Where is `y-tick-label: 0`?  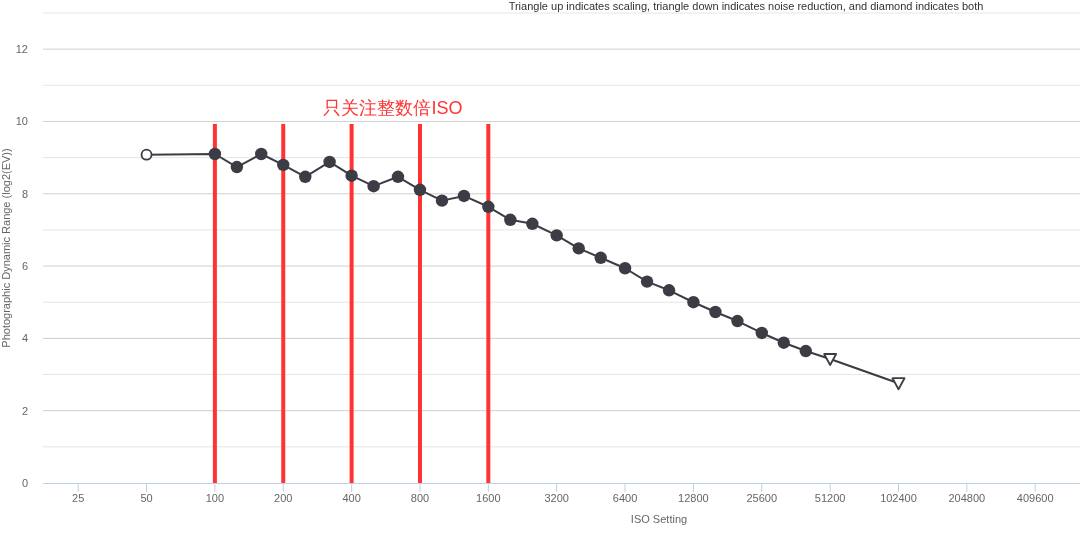 y-tick-label: 0 is located at coordinates (24, 483).